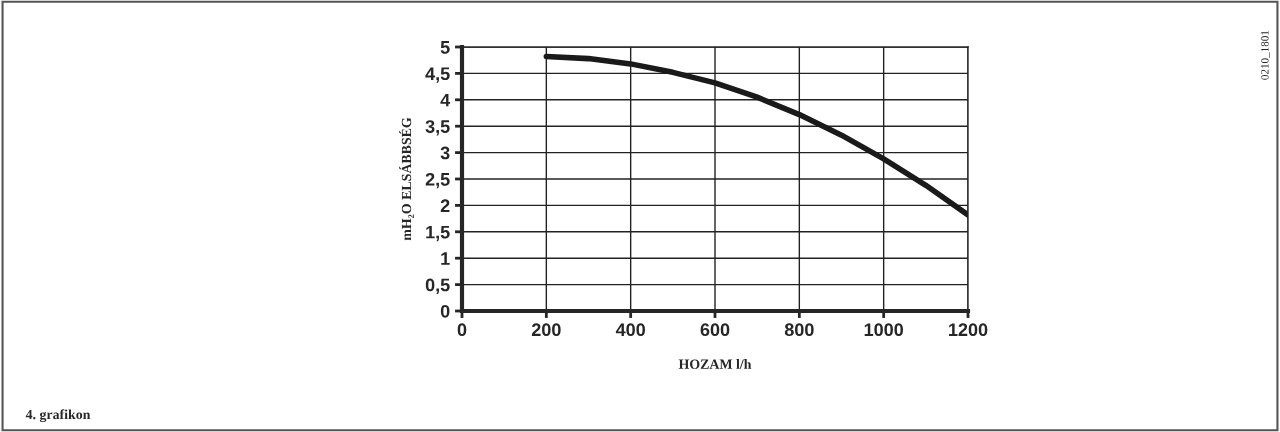 This screenshot has width=1280, height=432. I want to click on x-tick-label: 600, so click(715, 330).